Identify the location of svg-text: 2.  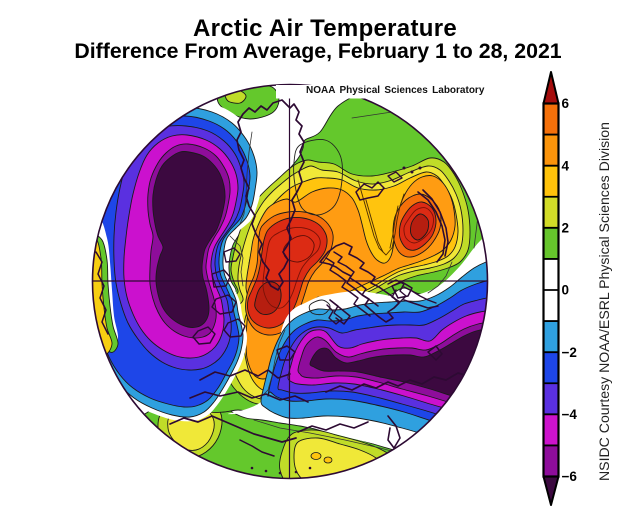
(566, 228).